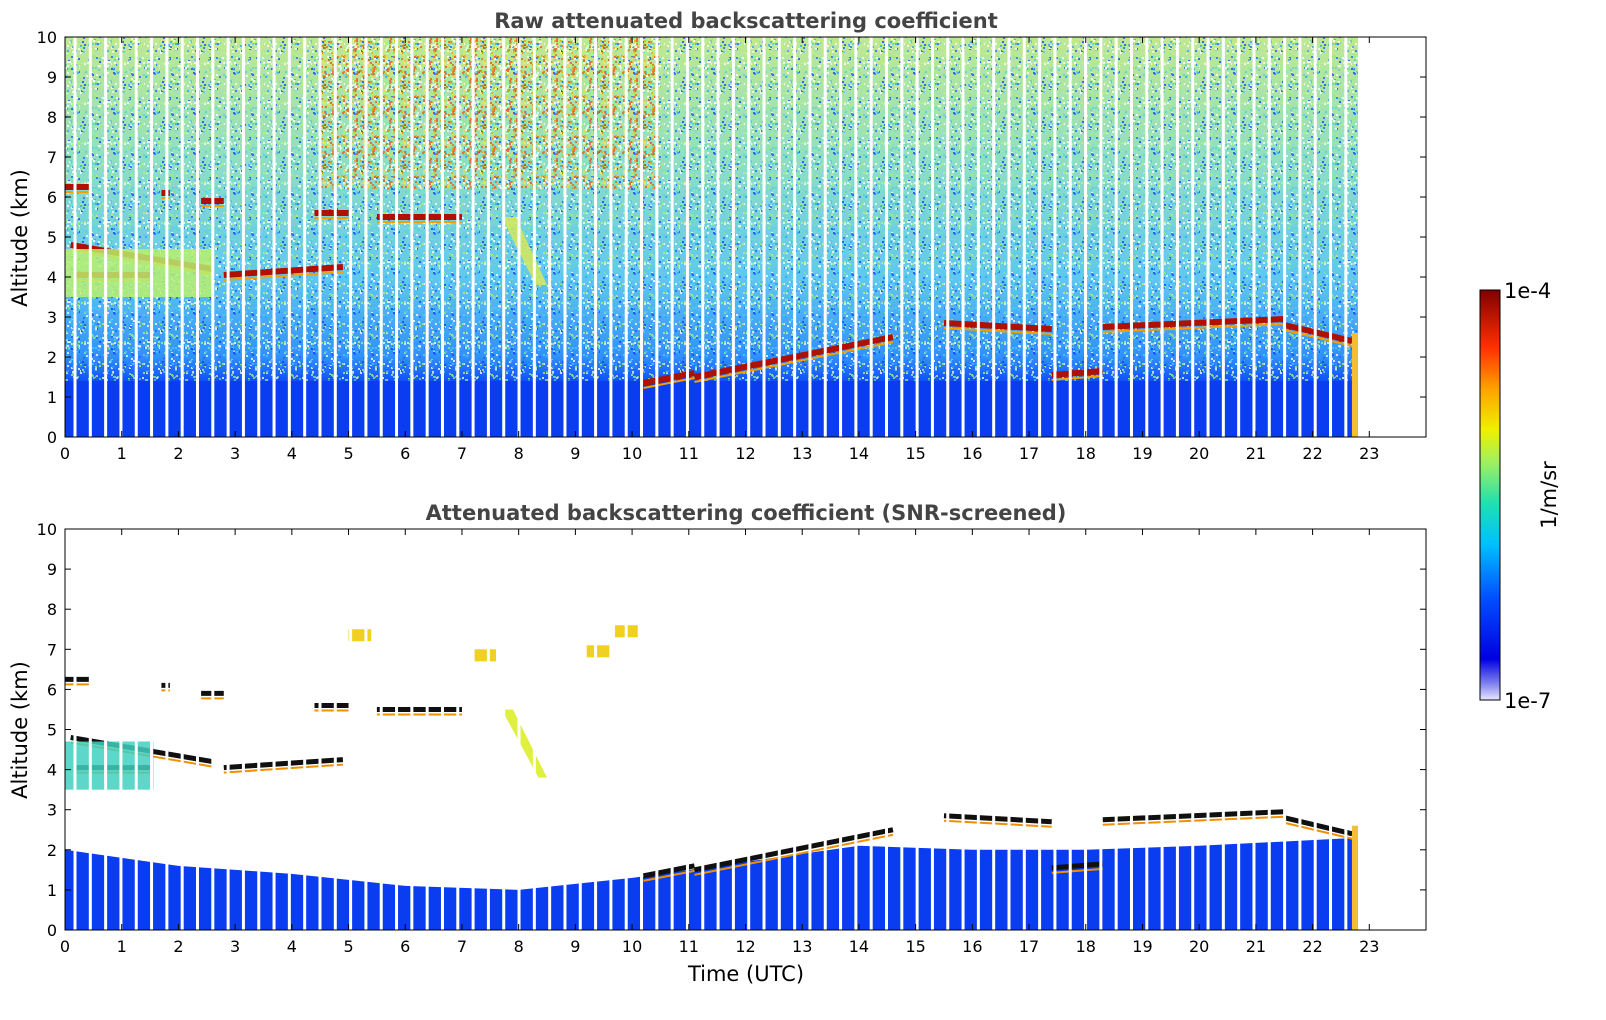  I want to click on x-tick-label: 6, so click(405, 946).